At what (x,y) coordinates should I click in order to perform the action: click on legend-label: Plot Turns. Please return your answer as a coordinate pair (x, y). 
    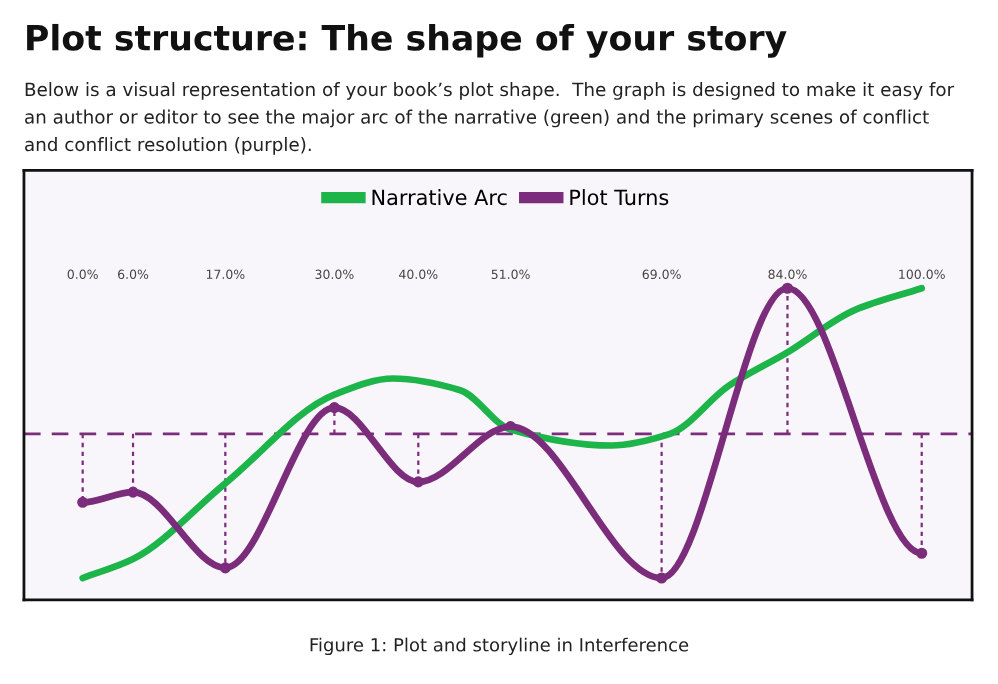
    Looking at the image, I should click on (619, 197).